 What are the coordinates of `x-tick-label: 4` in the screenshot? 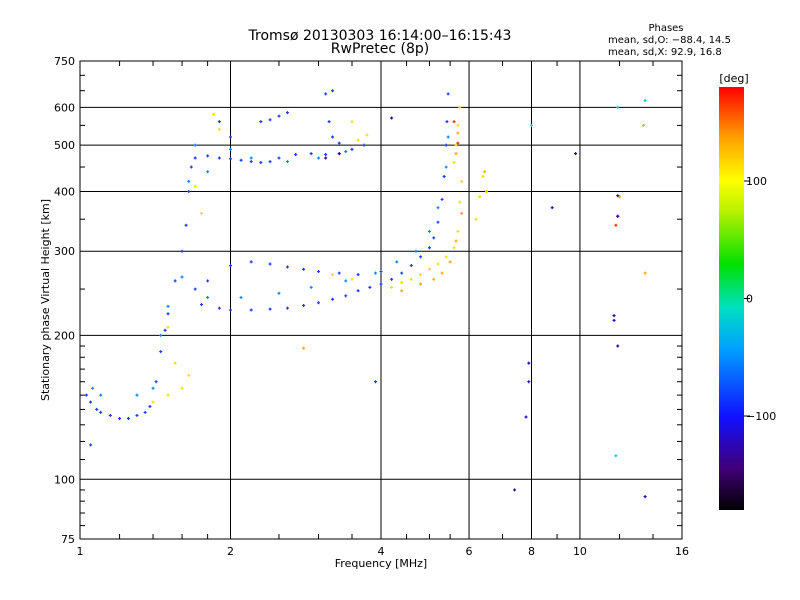 It's located at (381, 551).